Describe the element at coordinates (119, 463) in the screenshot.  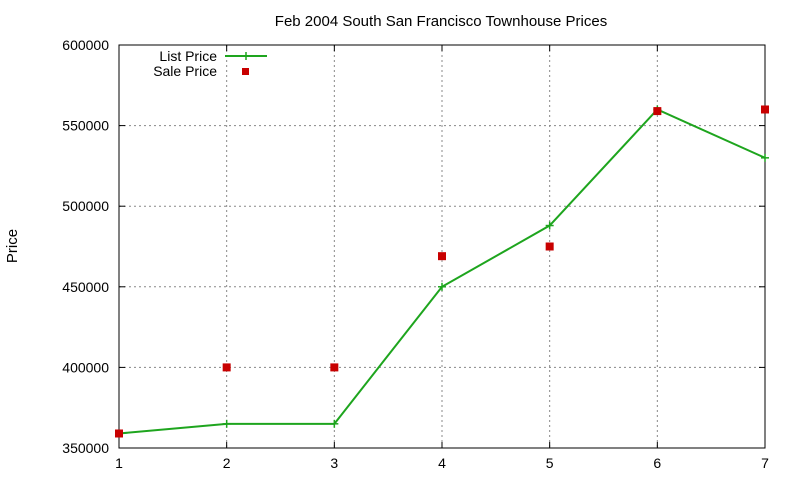
I see `x-tick-label: 1` at that location.